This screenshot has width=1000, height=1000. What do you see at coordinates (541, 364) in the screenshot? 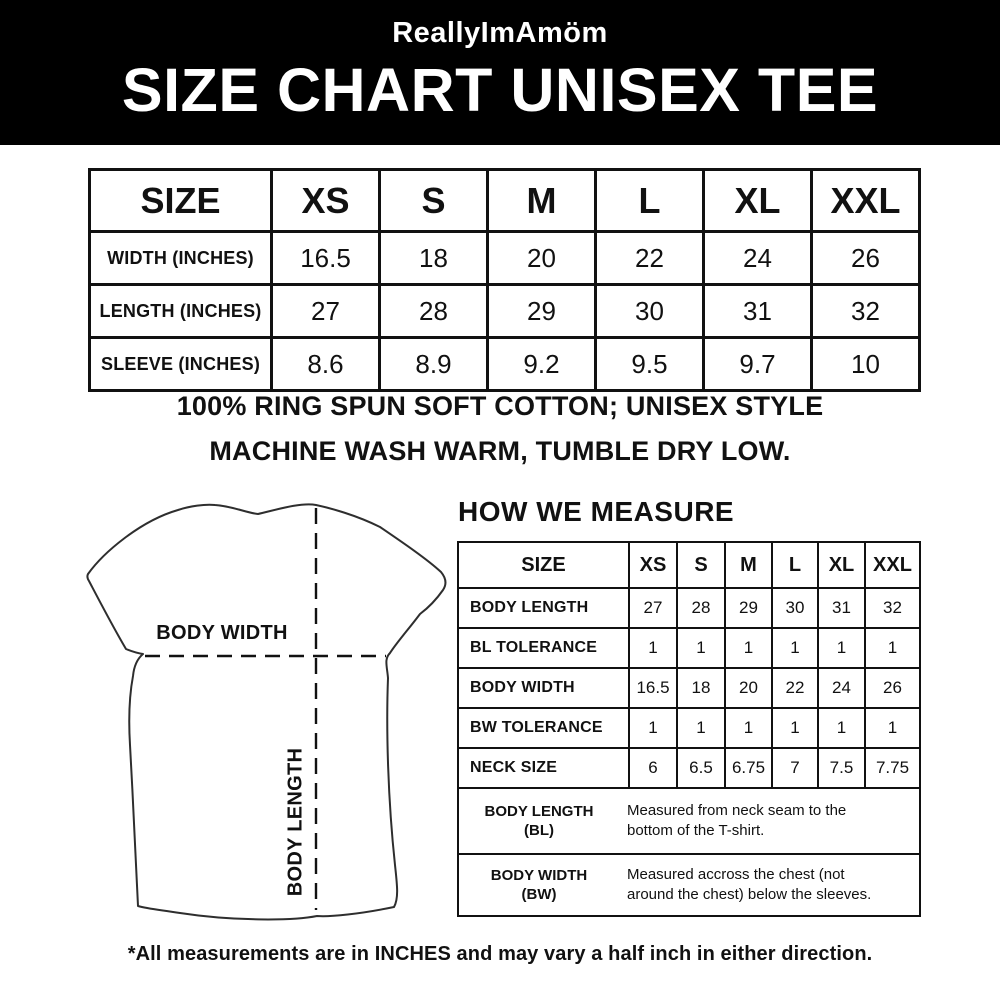
I see `value-cell: 9.2` at bounding box center [541, 364].